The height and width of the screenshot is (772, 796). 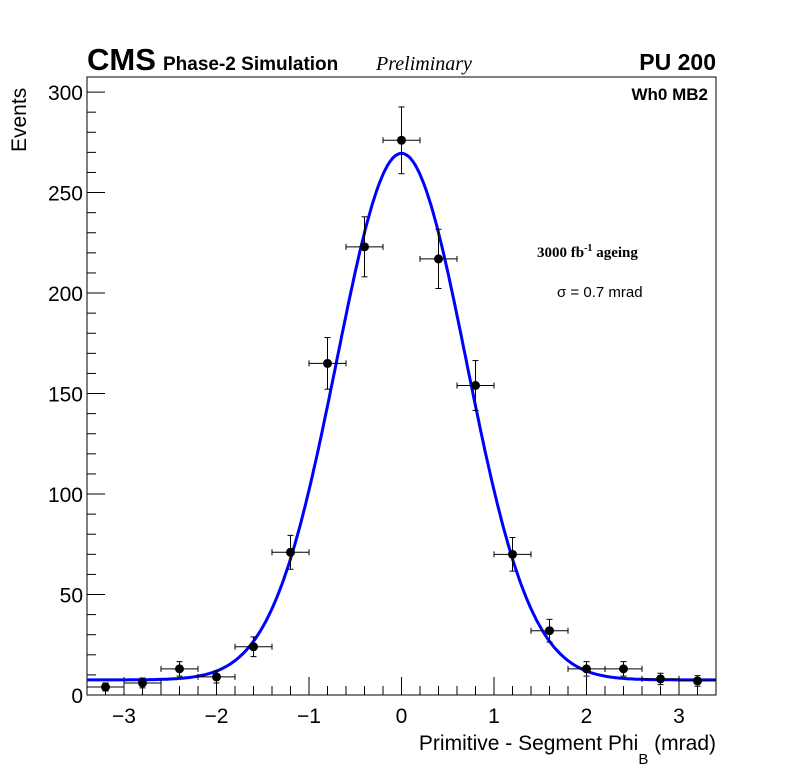 What do you see at coordinates (402, 716) in the screenshot?
I see `x-tick-label: 0` at bounding box center [402, 716].